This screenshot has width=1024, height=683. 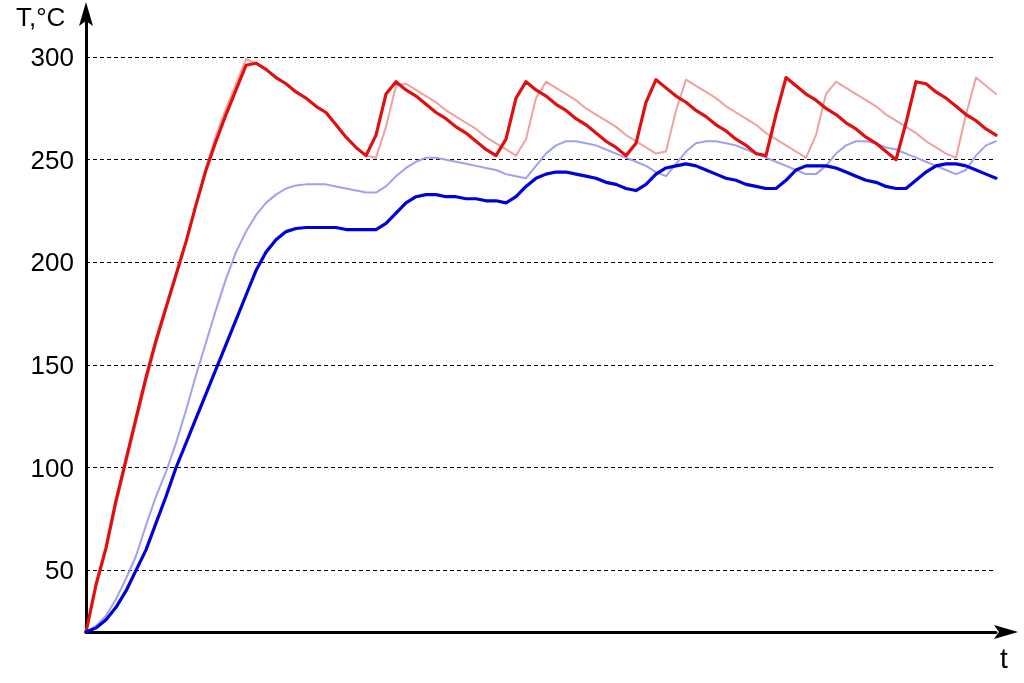 I want to click on y-tick-label: 150, so click(x=52, y=365).